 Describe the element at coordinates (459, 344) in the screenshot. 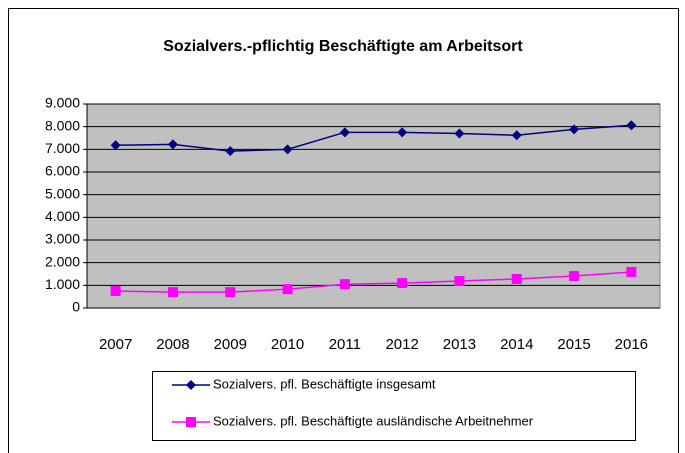

I see `x-tick-label: 2013` at that location.